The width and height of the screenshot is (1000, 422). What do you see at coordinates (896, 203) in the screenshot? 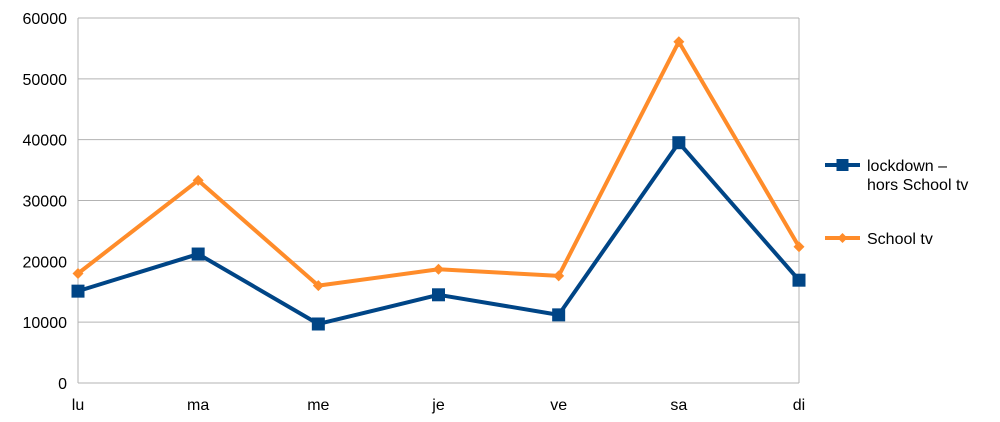
I see `legend: lockdown – hors School tv School tv` at bounding box center [896, 203].